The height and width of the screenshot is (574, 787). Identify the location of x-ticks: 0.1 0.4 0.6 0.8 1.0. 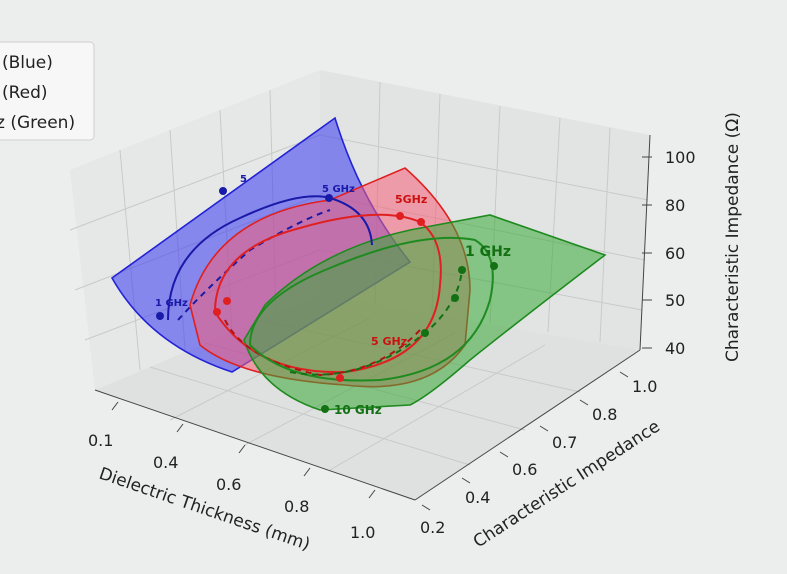
(231, 471).